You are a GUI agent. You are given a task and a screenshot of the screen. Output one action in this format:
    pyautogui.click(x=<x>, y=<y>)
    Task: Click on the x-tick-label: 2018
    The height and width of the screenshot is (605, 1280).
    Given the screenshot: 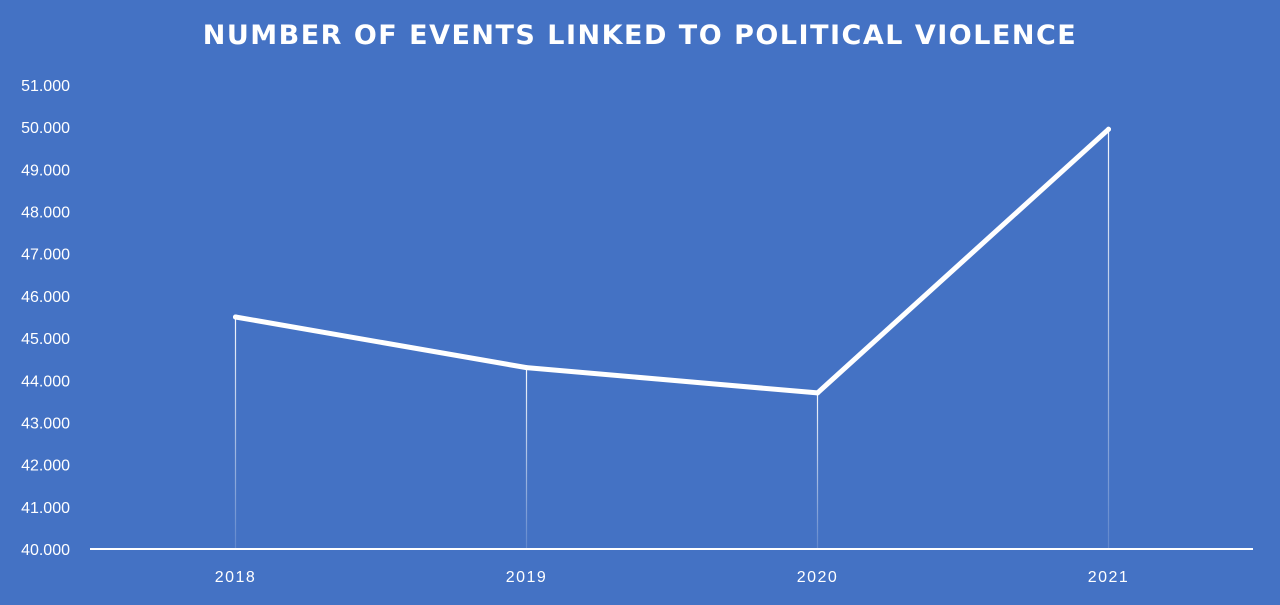 What is the action you would take?
    pyautogui.click(x=236, y=577)
    